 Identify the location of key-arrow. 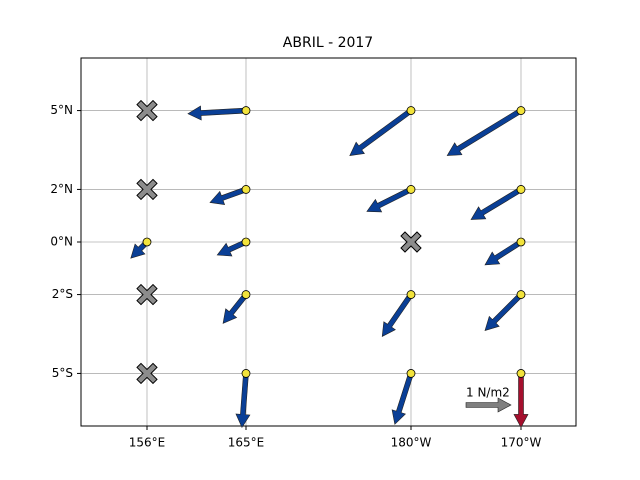
(488, 405).